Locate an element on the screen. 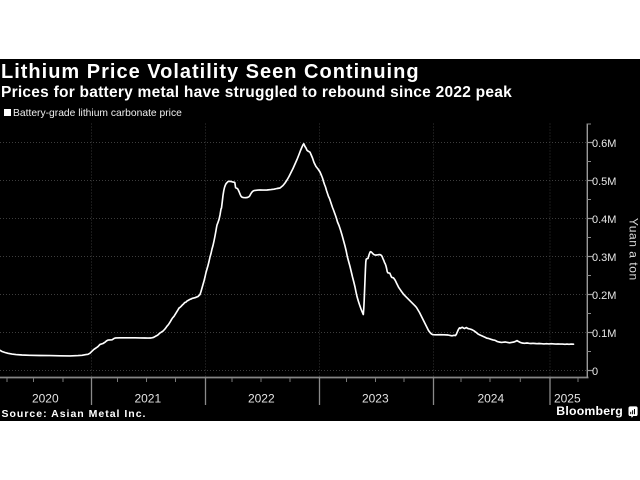 This screenshot has width=640, height=480. svg-text: 2020 is located at coordinates (45, 398).